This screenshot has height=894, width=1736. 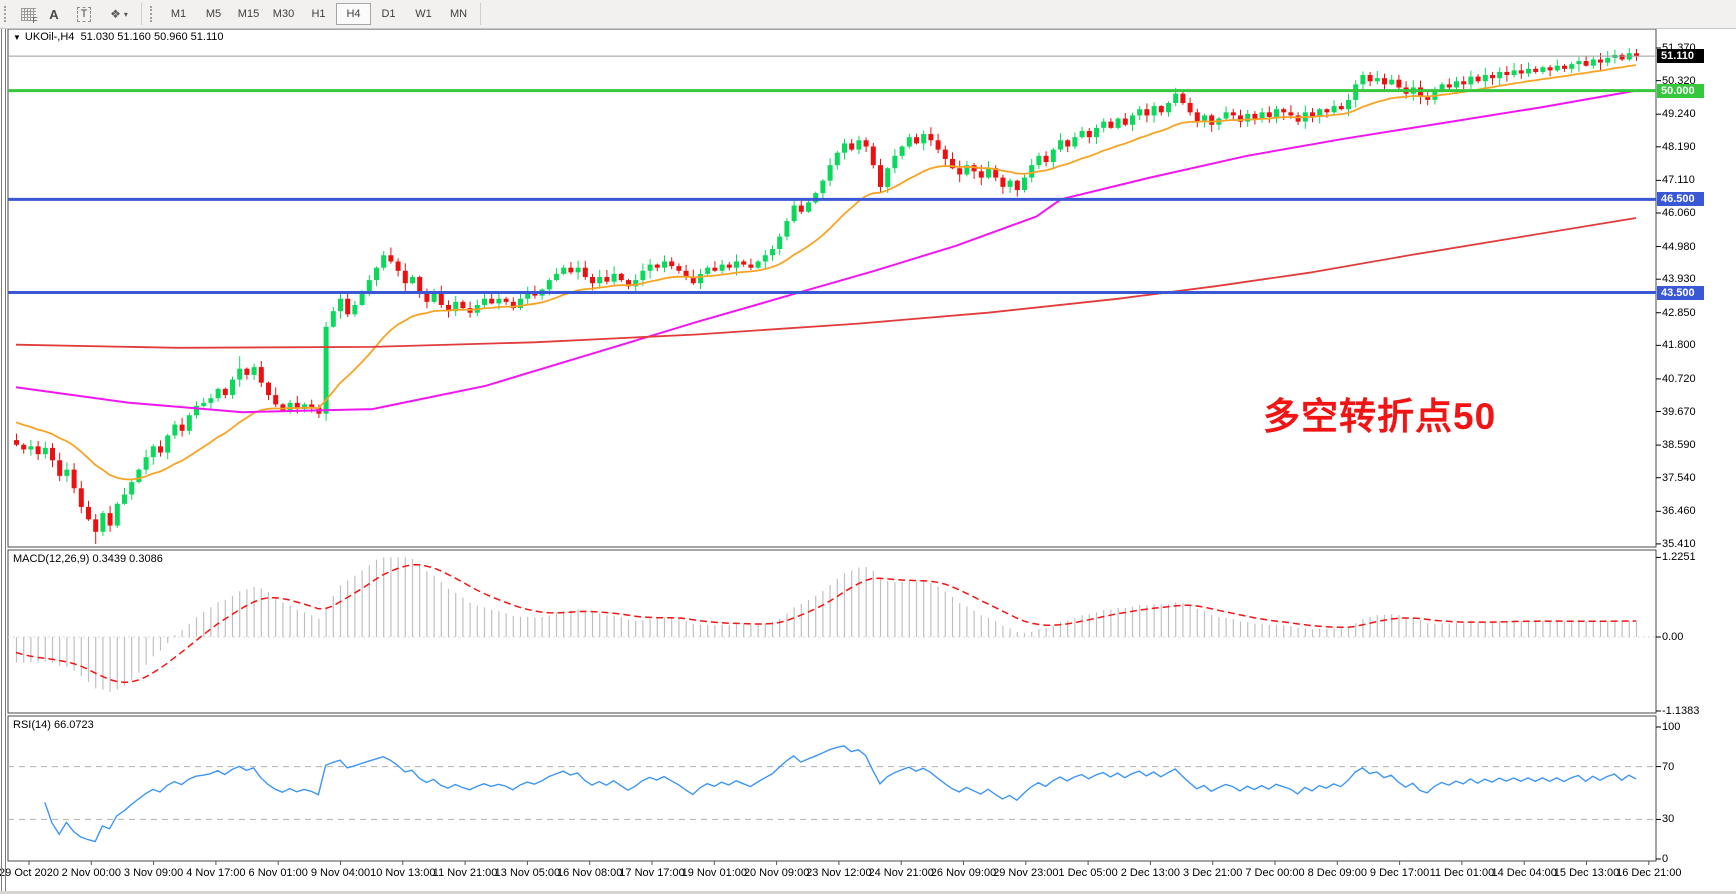 What do you see at coordinates (1679, 378) in the screenshot?
I see `price-tick-label: 40.720` at bounding box center [1679, 378].